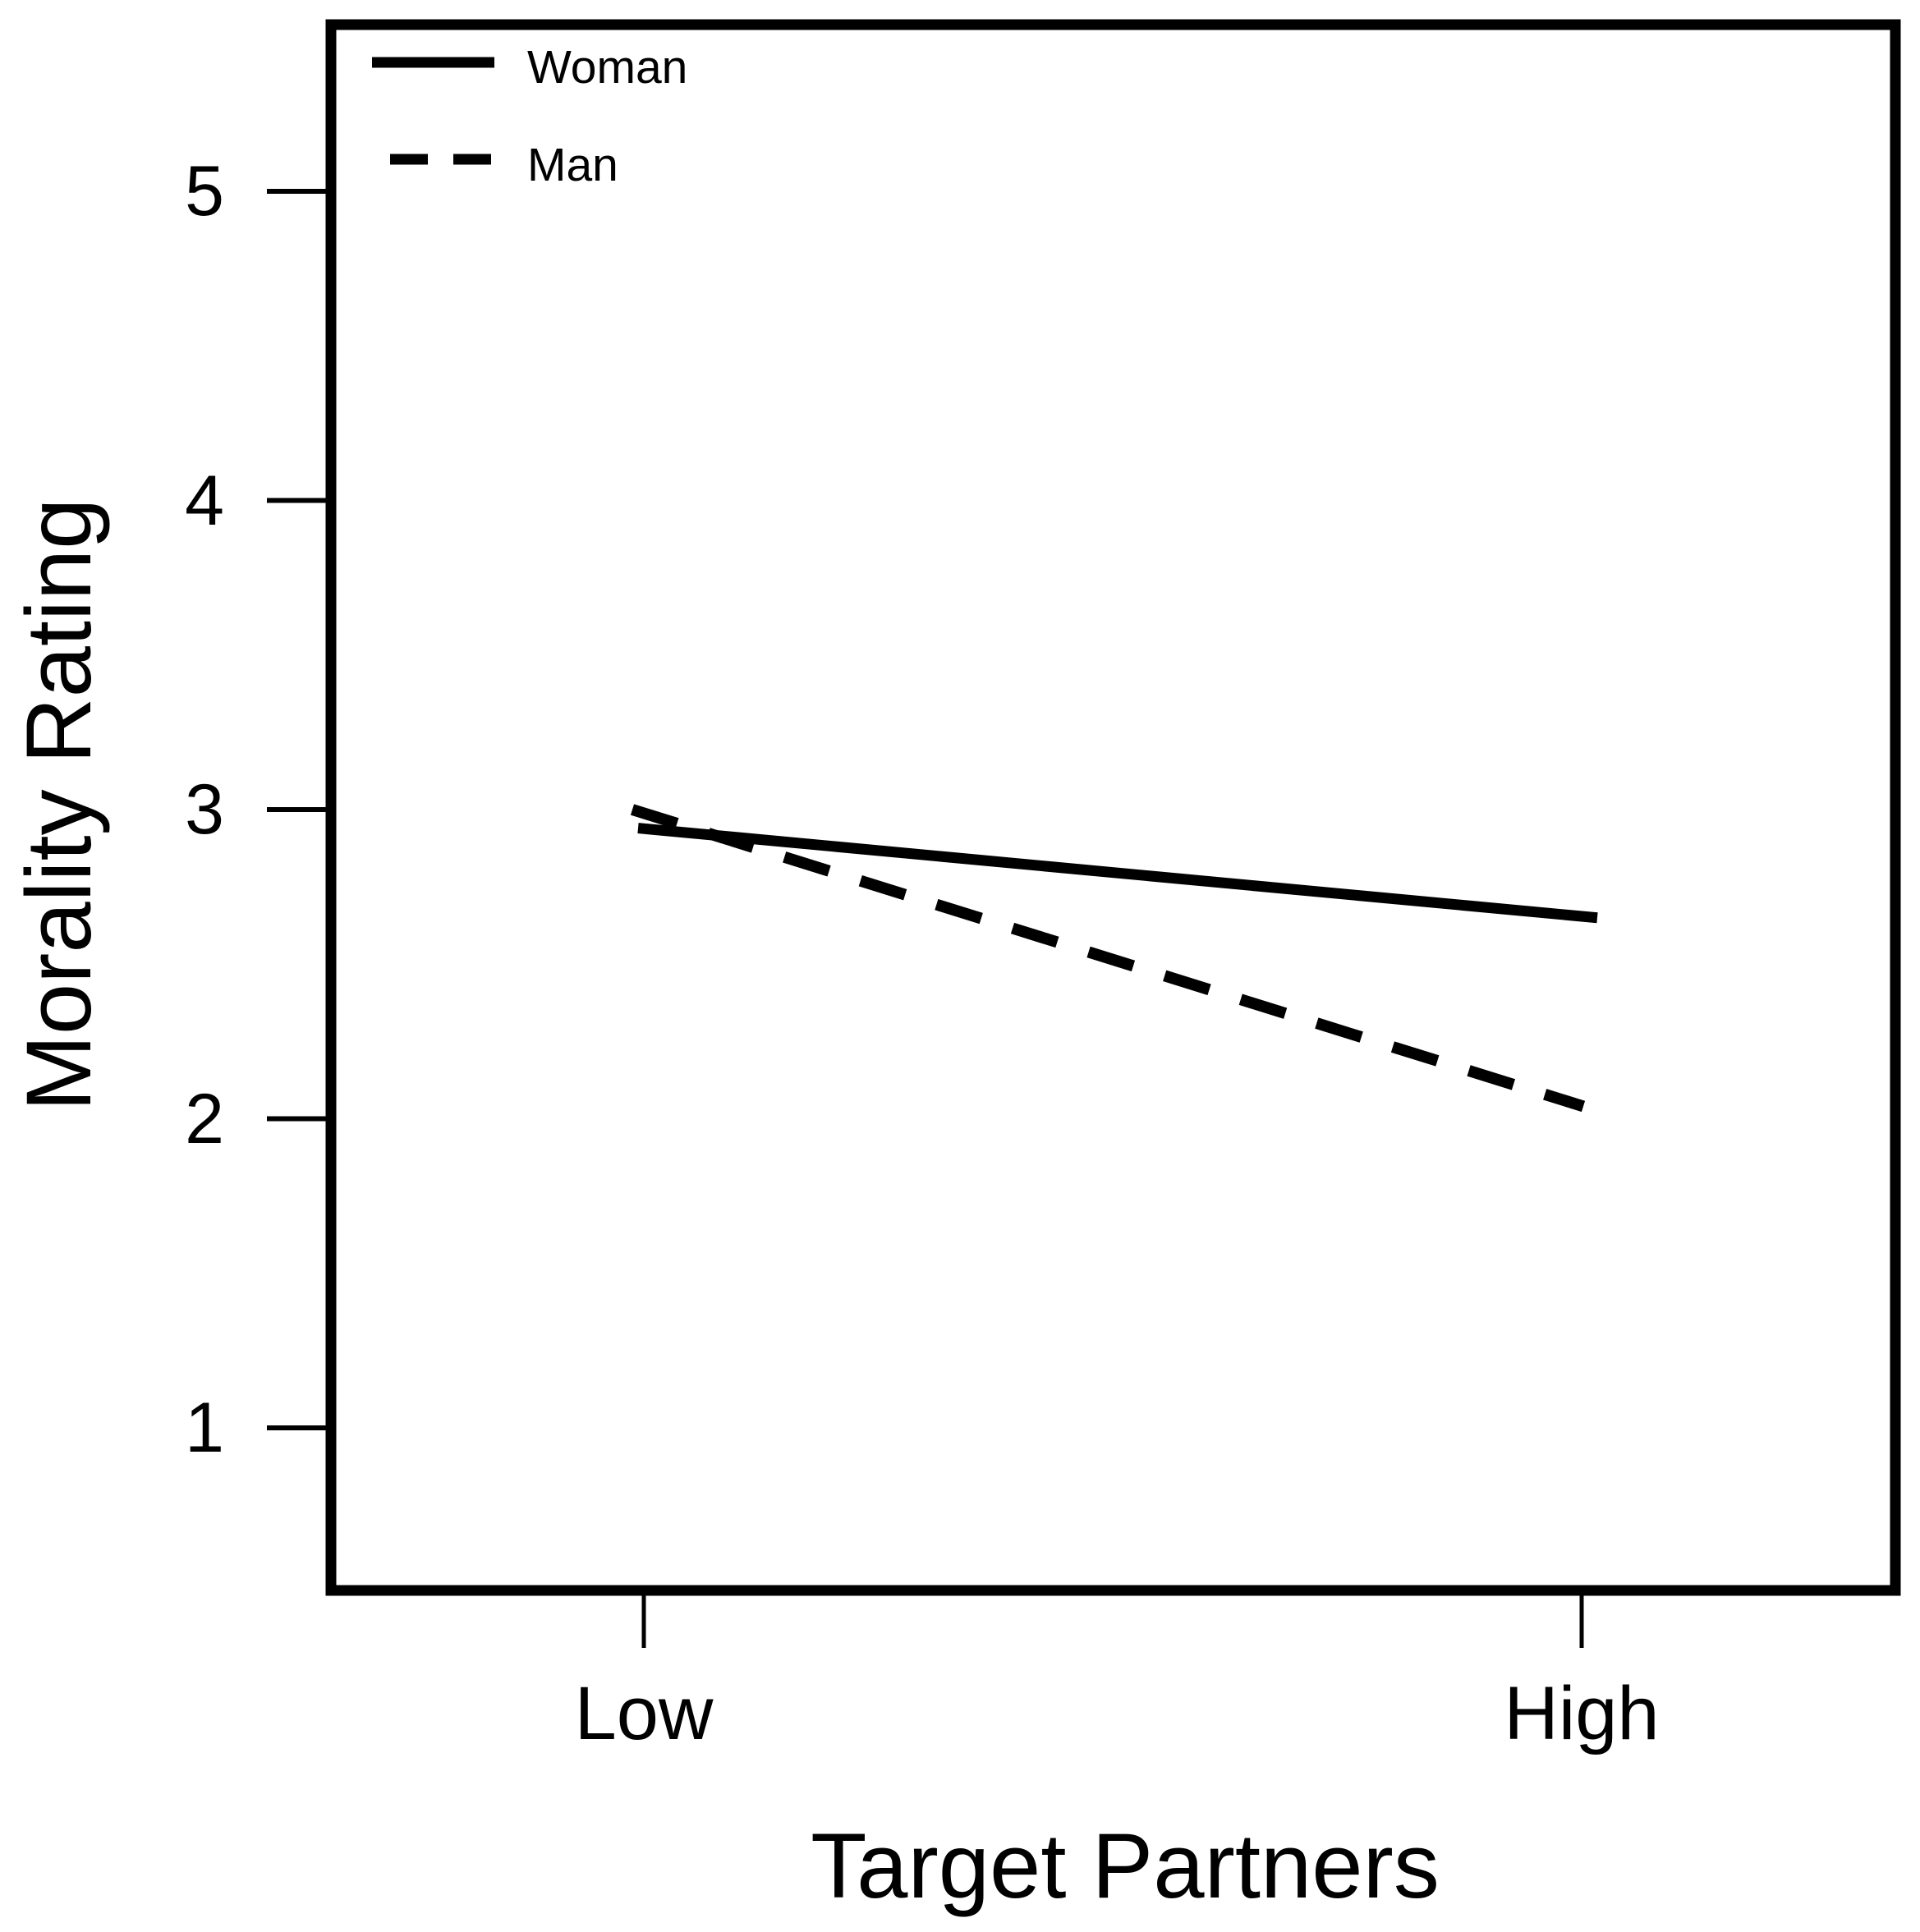  Describe the element at coordinates (607, 67) in the screenshot. I see `legend-label-woman: Woman` at that location.